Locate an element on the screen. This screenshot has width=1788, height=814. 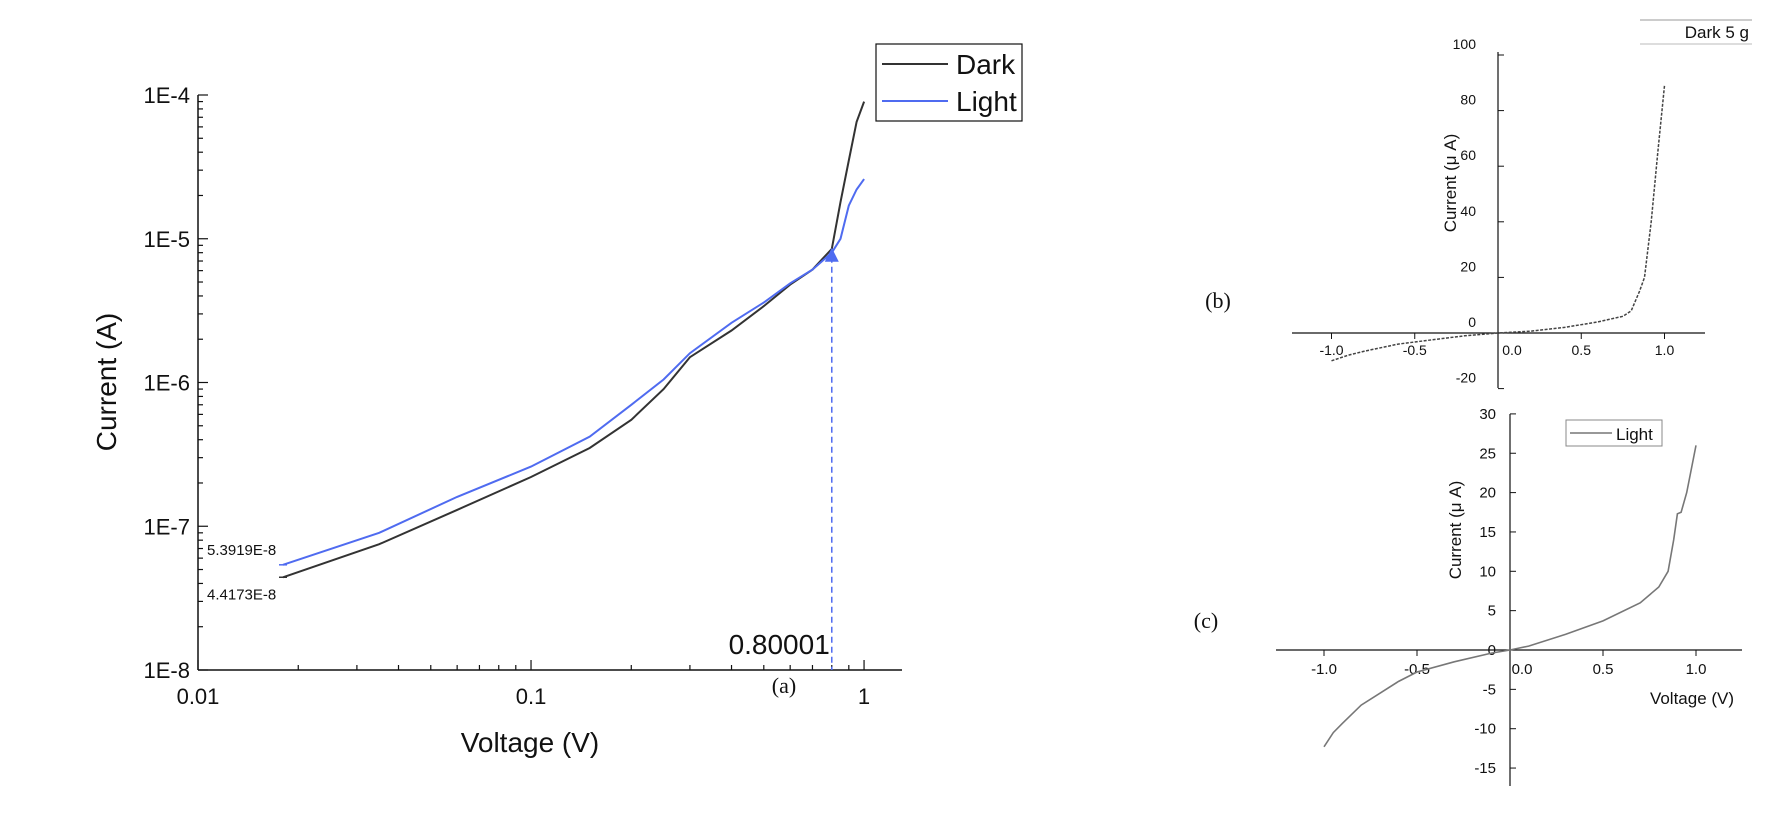
x-tick-label-c: 1.0 is located at coordinates (1696, 669).